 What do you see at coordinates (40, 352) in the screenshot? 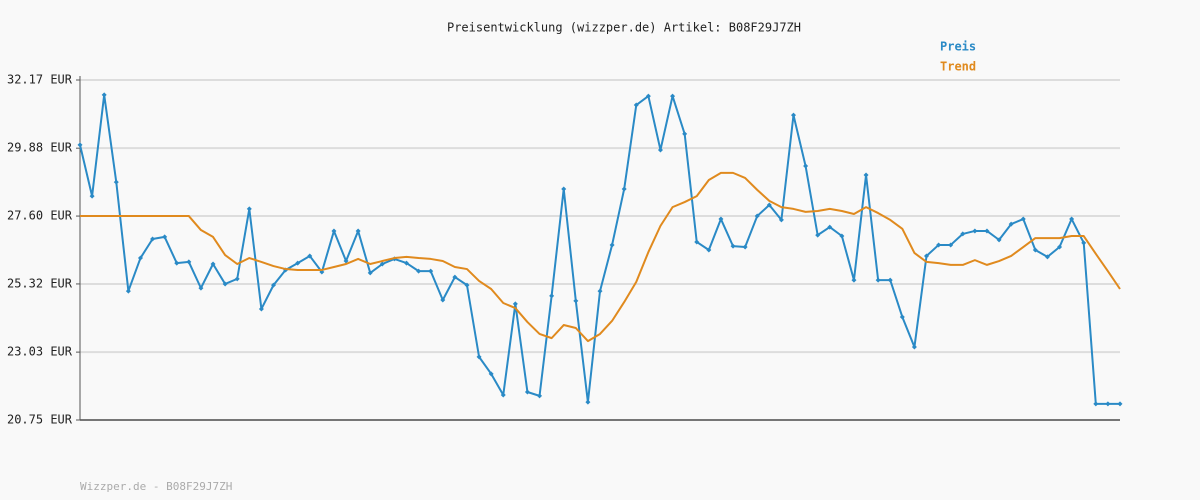
I see `y-tick-label: 23.03 EUR` at bounding box center [40, 352].